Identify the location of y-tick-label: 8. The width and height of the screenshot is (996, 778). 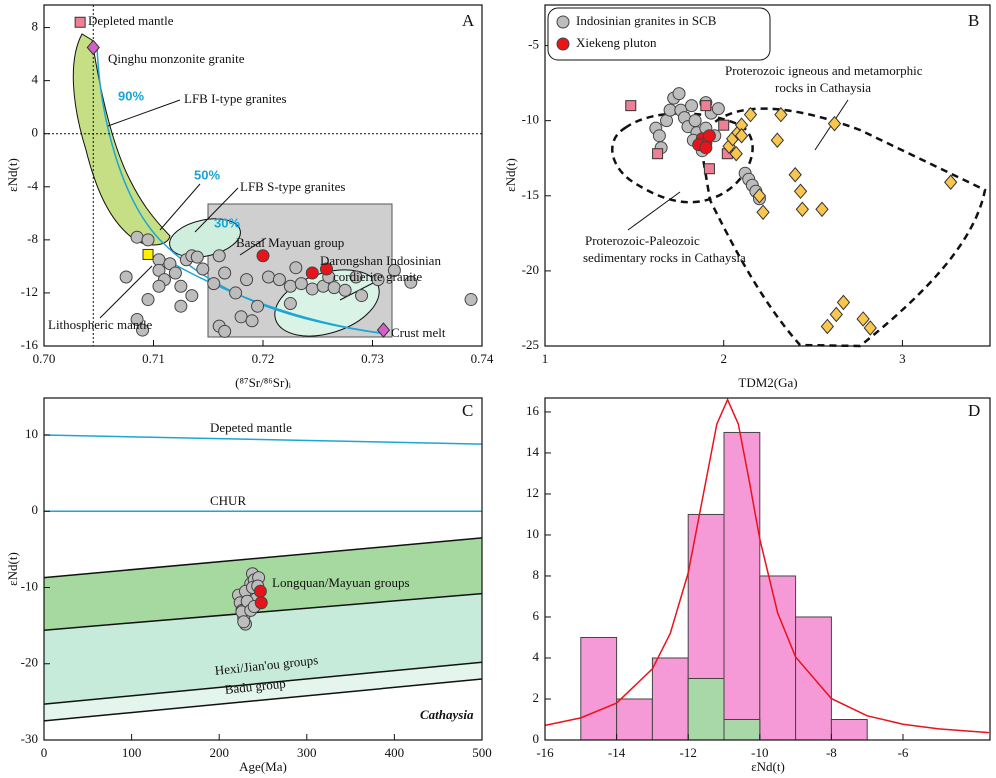
(35, 26).